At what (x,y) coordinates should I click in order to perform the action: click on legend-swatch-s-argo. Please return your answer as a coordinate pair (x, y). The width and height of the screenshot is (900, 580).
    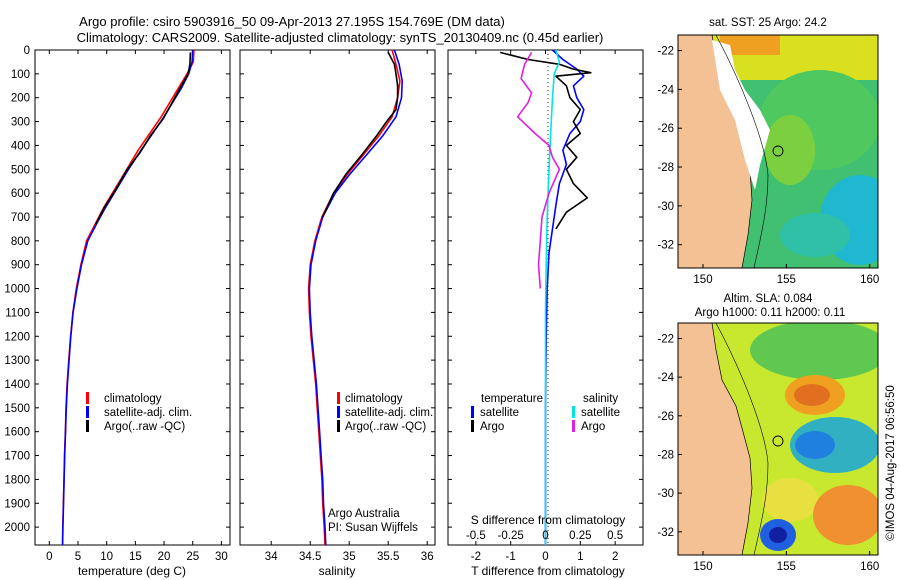
    Looking at the image, I should click on (573, 426).